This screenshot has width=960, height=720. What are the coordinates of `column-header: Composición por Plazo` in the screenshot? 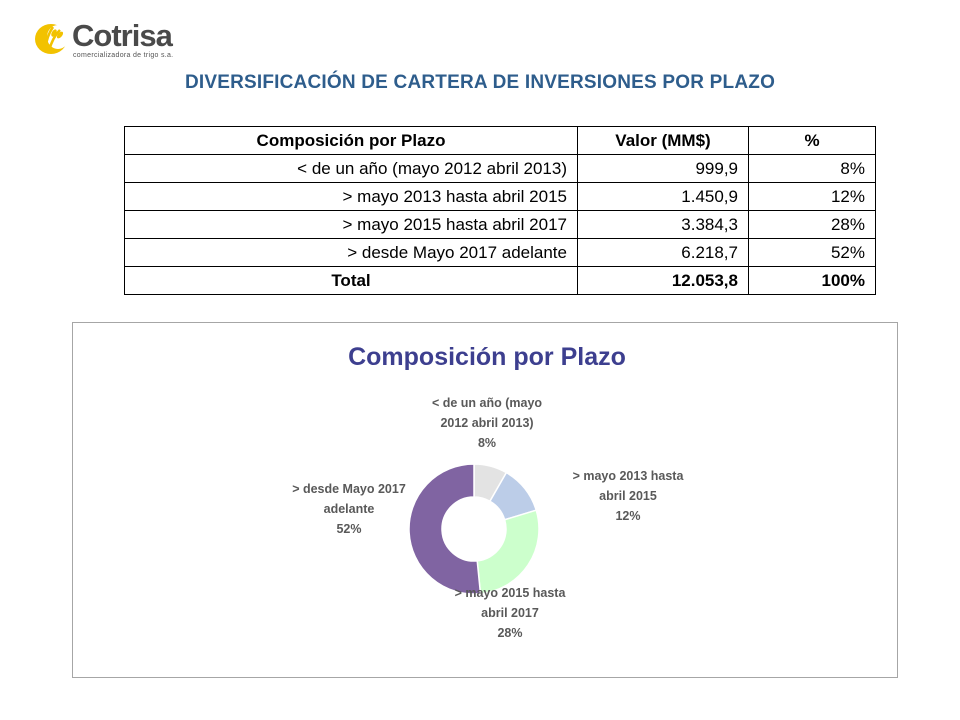 It's located at (351, 140).